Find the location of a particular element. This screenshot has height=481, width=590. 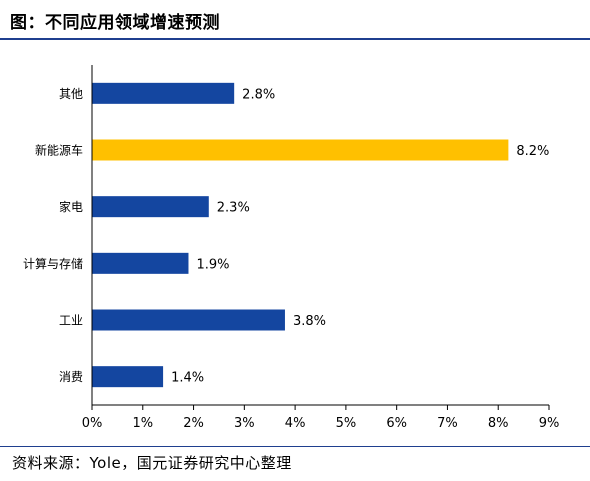

x-tick-label: 2% is located at coordinates (193, 423).